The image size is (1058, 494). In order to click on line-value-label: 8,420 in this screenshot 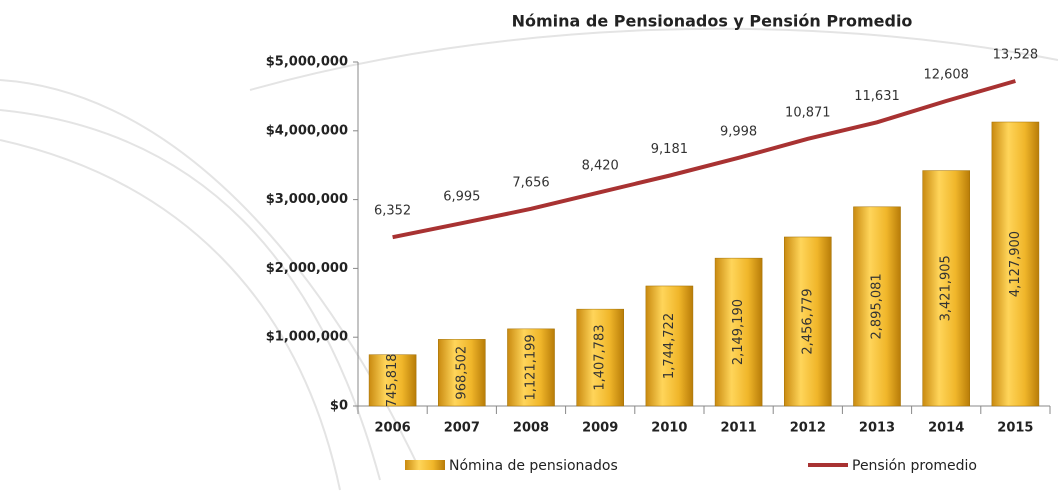, I will do `click(600, 166)`.